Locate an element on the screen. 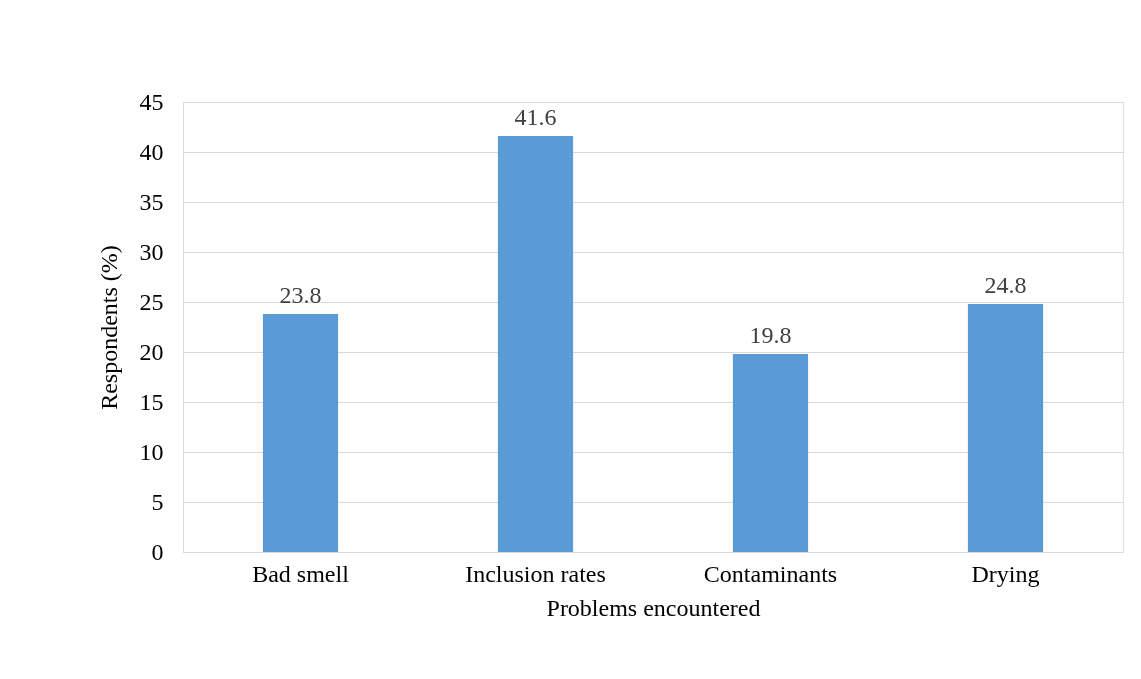  x-axis-title: Problems encountered is located at coordinates (653, 607).